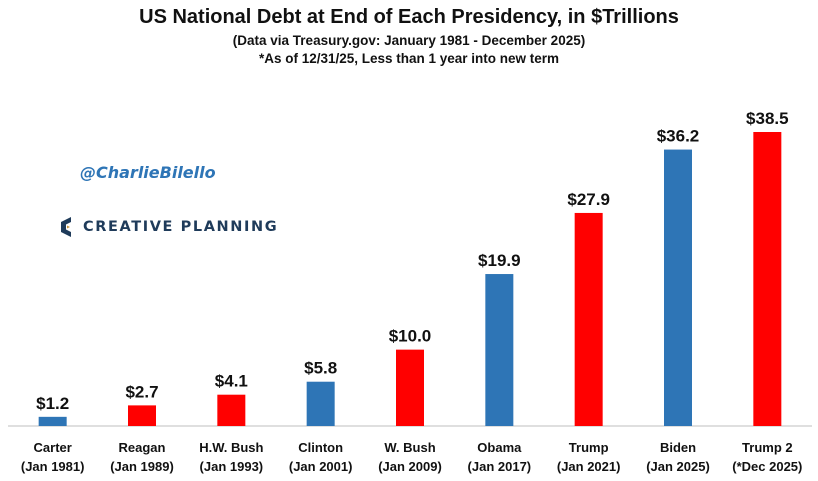 This screenshot has width=818, height=481. I want to click on category-label-4-line-0: W. Bush, so click(409, 447).